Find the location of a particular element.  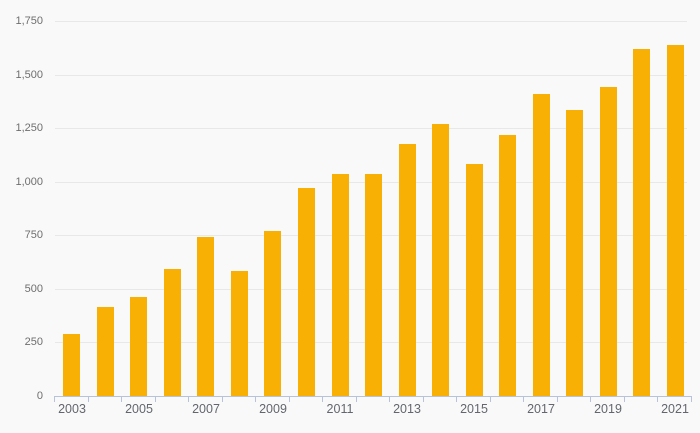

bar-2008 is located at coordinates (239, 333).